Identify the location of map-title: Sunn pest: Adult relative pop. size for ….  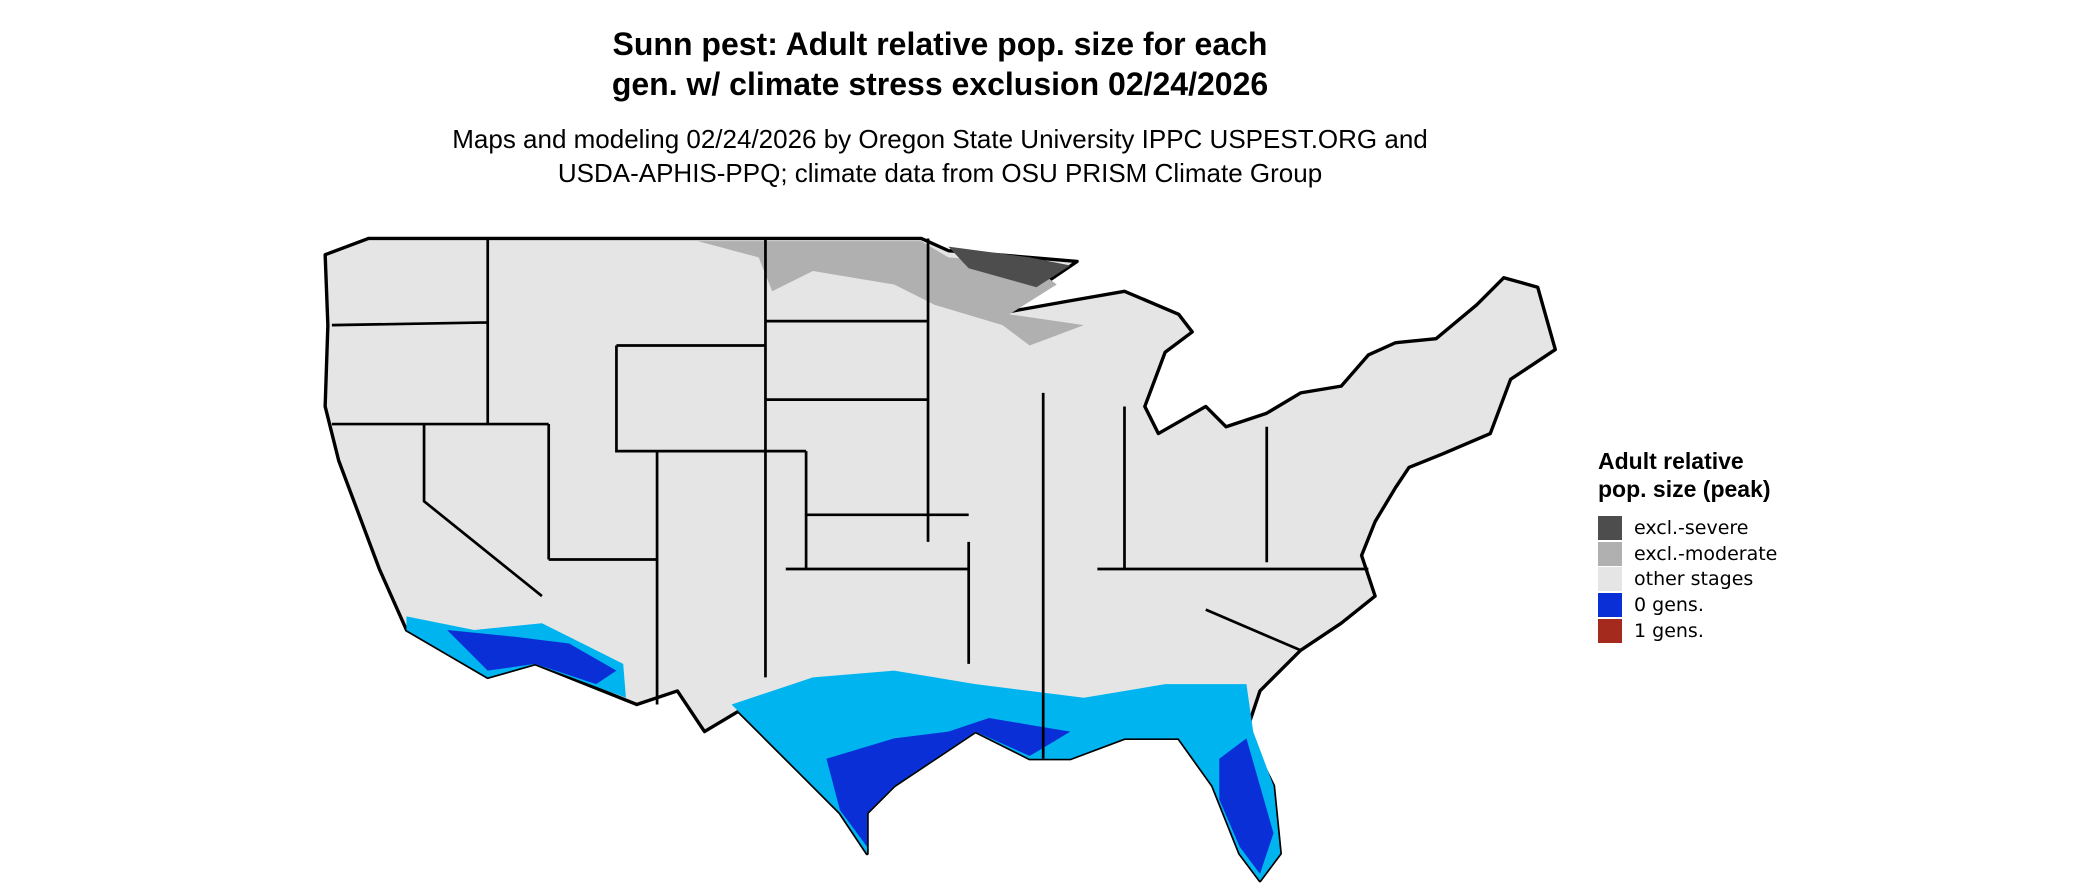
(940, 64).